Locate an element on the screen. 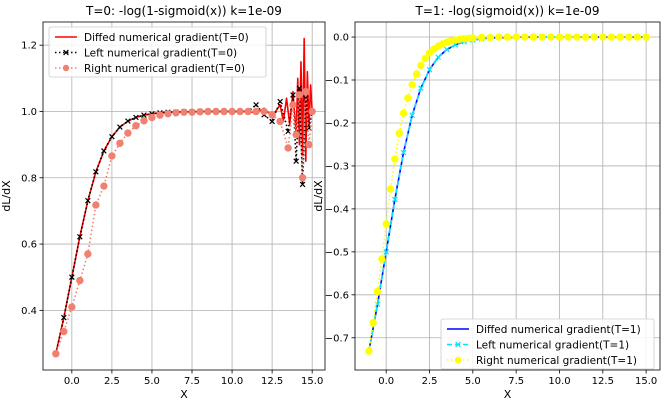 This screenshot has height=419, width=668. x-tick-label: 12.5 is located at coordinates (272, 381).